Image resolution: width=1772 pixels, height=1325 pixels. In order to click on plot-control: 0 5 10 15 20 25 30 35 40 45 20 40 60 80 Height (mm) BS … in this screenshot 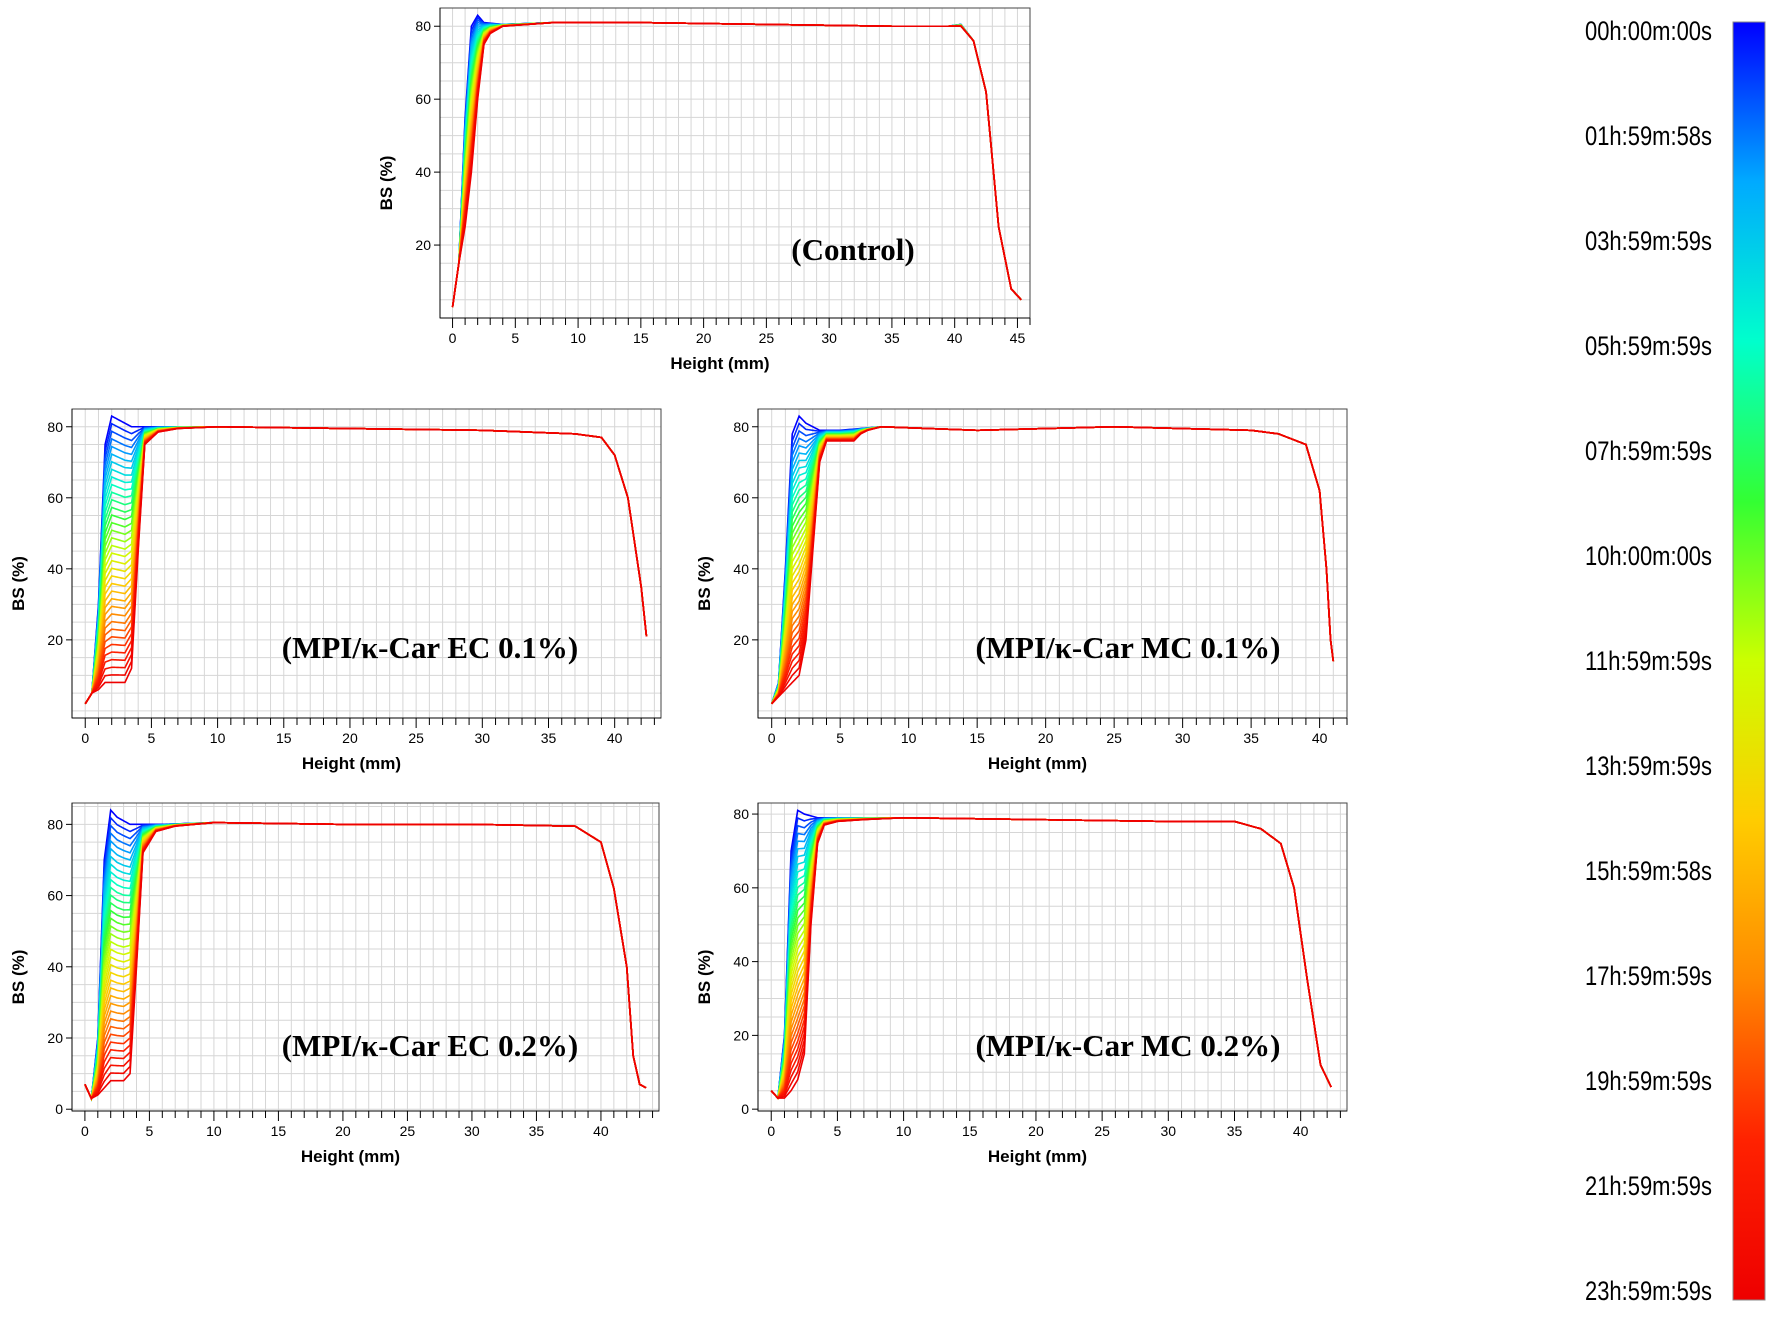, I will do `click(704, 190)`.